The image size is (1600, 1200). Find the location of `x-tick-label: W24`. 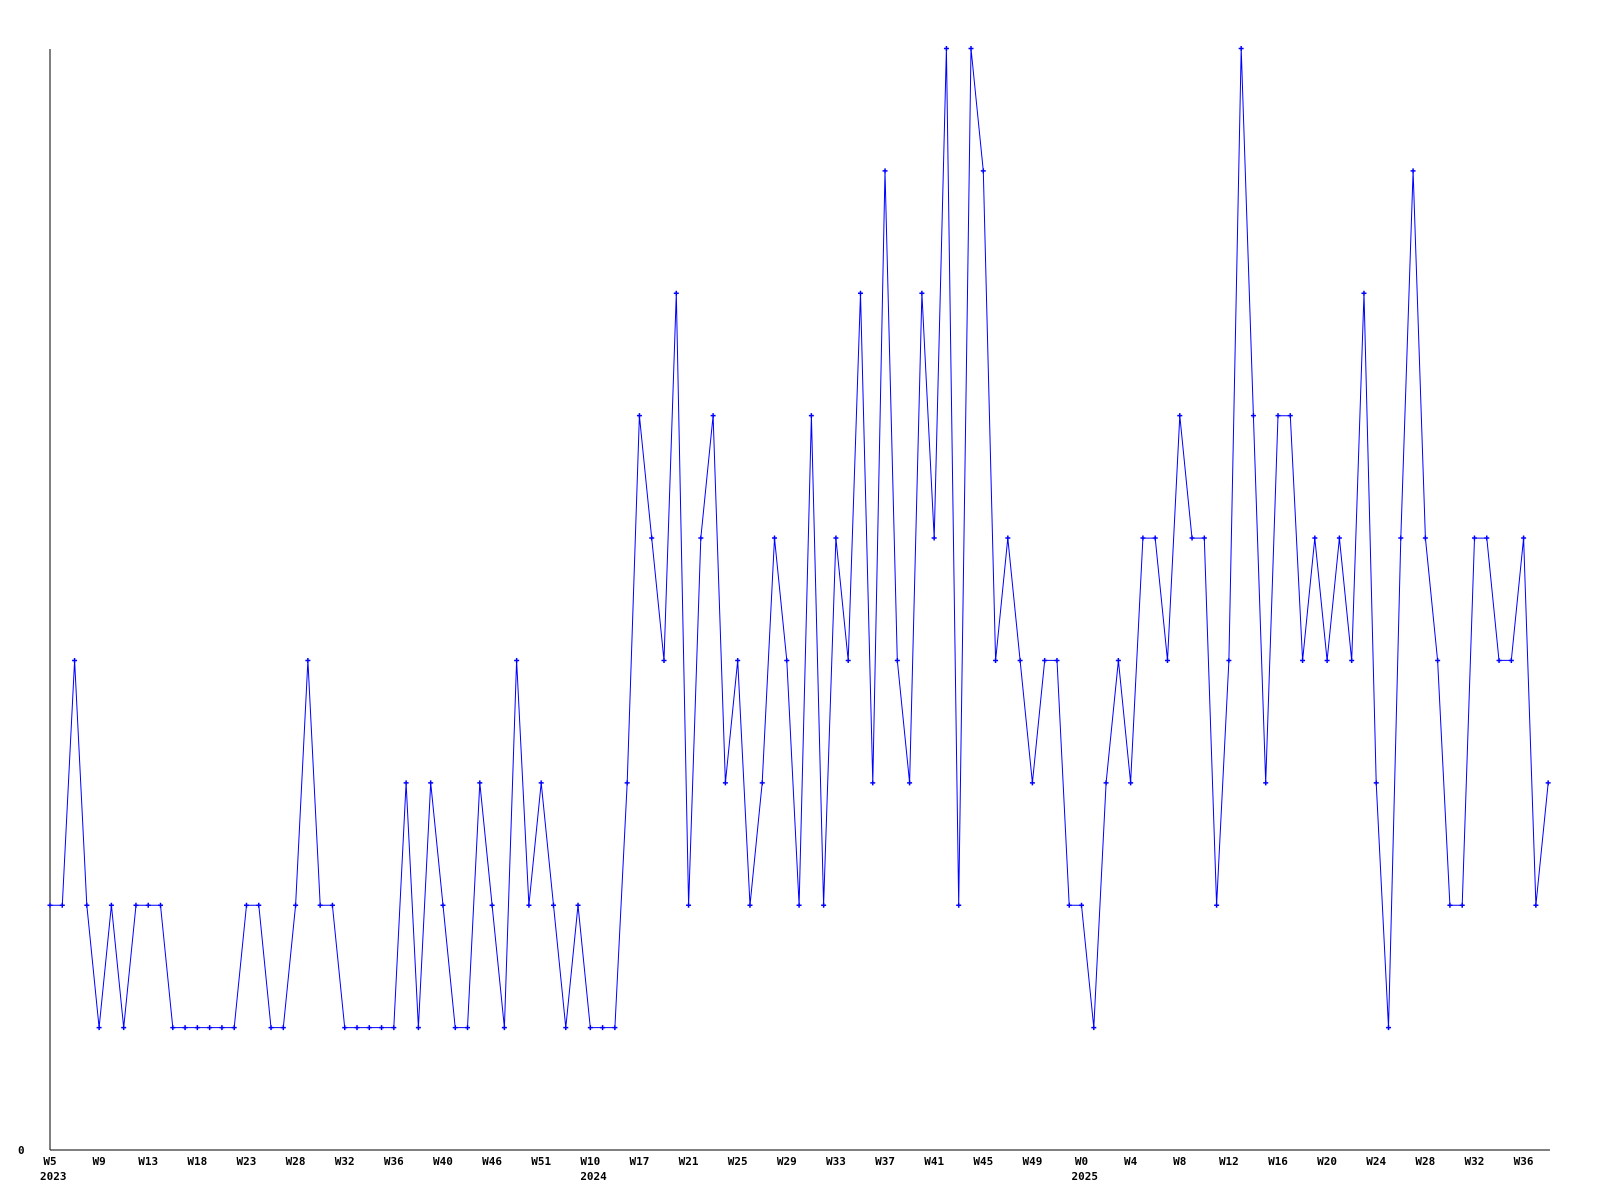

x-tick-label: W24 is located at coordinates (1376, 1161).